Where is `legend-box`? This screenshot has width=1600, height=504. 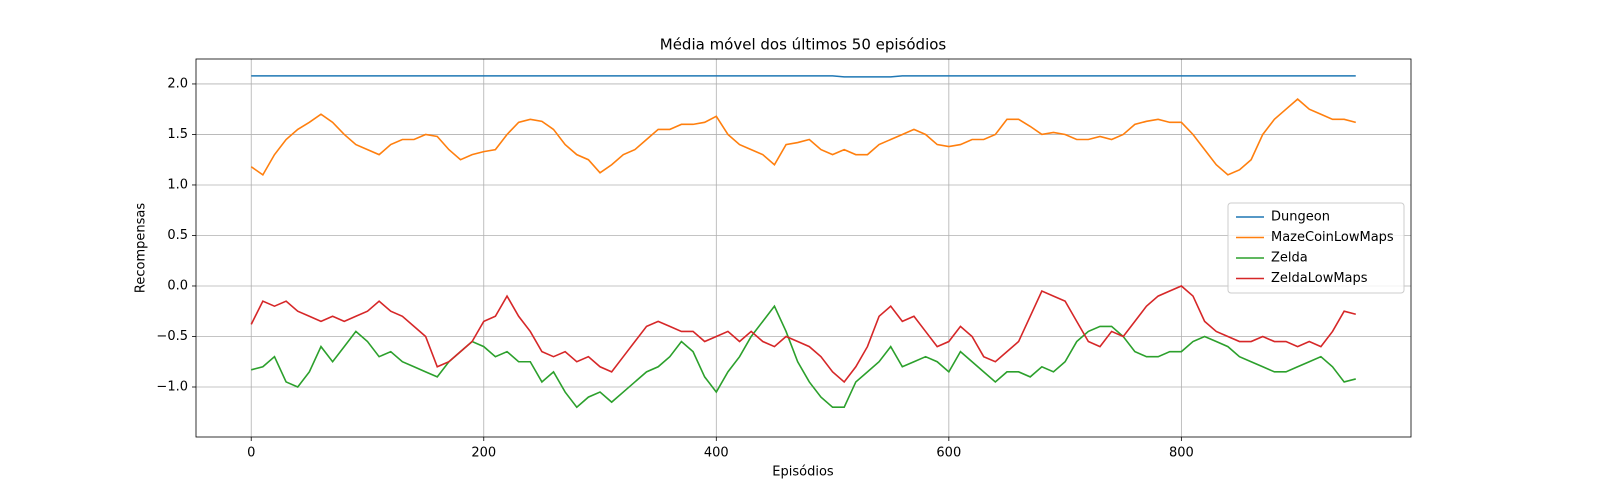
legend-box is located at coordinates (1316, 248).